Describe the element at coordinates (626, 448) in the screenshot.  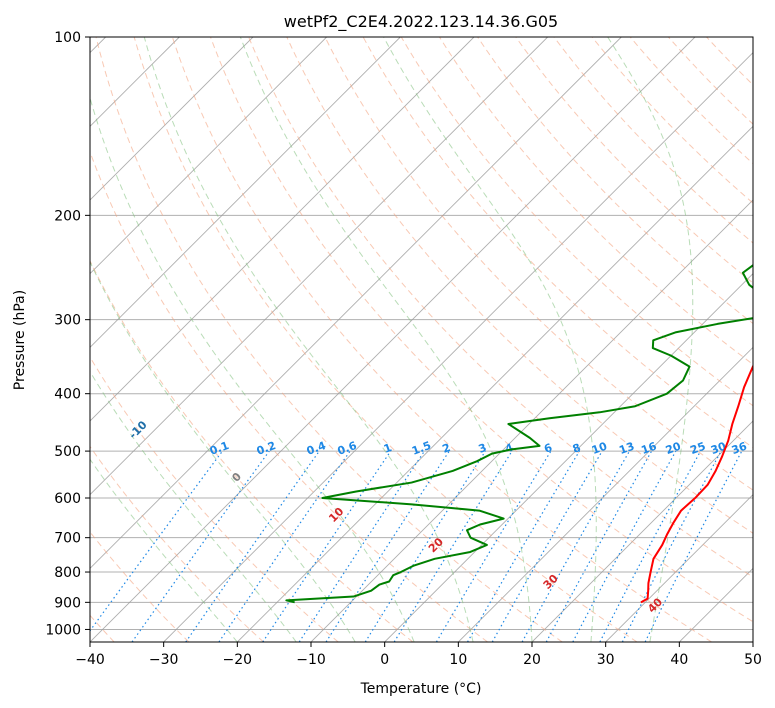
I see `mixing-ratio-label: 13` at that location.